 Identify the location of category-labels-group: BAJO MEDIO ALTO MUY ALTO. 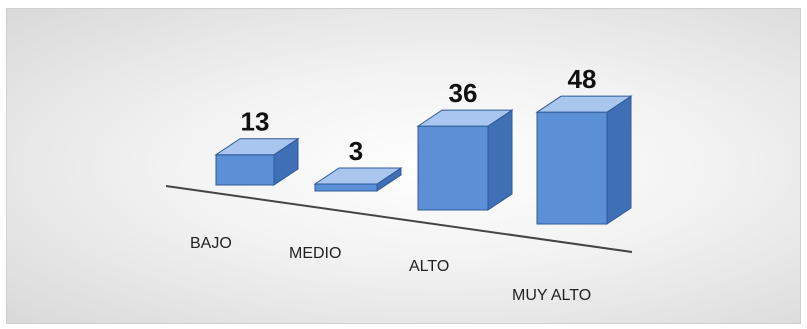
(390, 269).